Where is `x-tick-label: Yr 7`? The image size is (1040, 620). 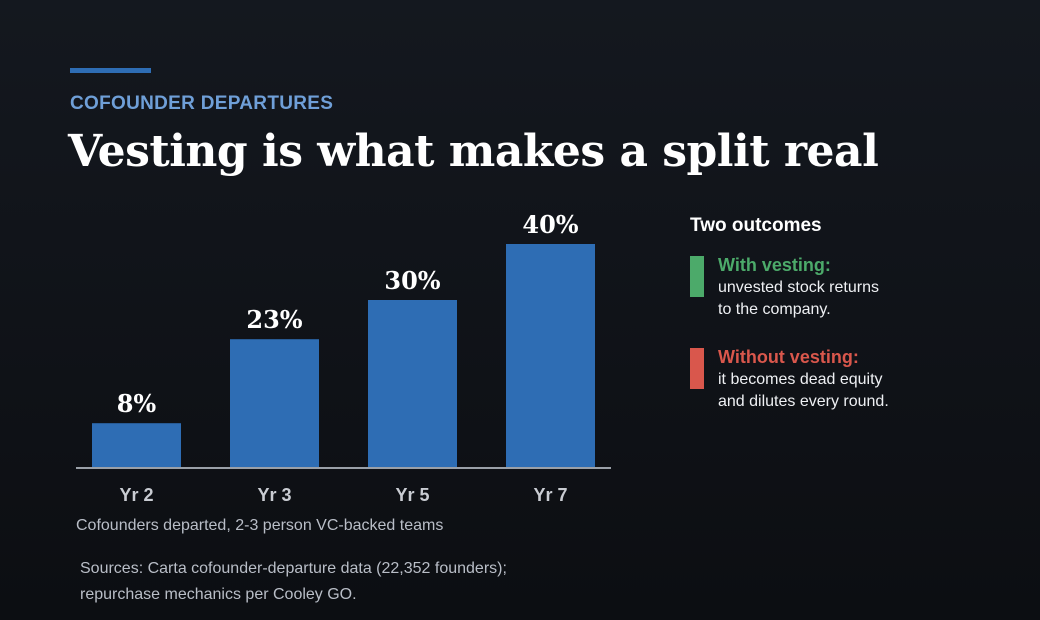 x-tick-label: Yr 7 is located at coordinates (550, 495).